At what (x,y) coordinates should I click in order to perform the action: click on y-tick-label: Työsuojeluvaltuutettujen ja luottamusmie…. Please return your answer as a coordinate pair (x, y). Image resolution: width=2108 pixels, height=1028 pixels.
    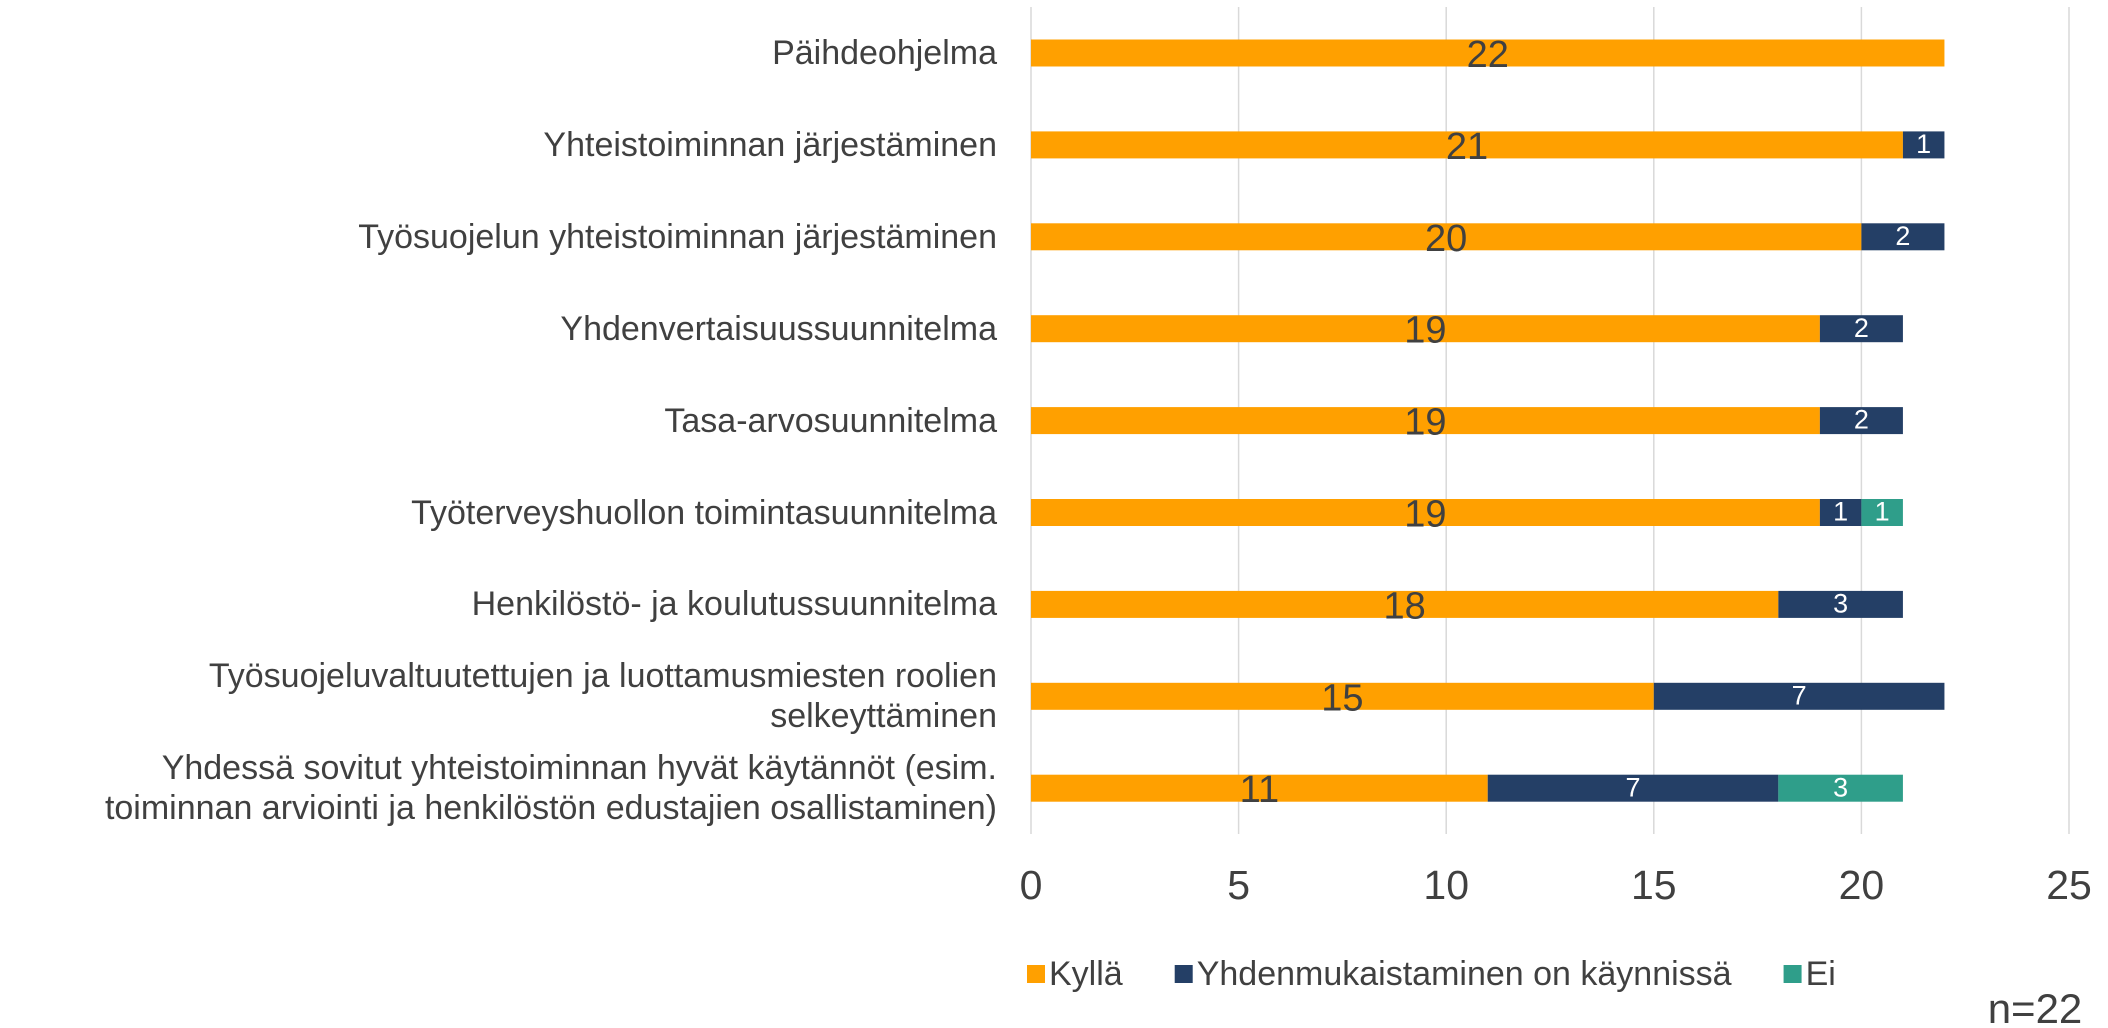
    Looking at the image, I should click on (602, 696).